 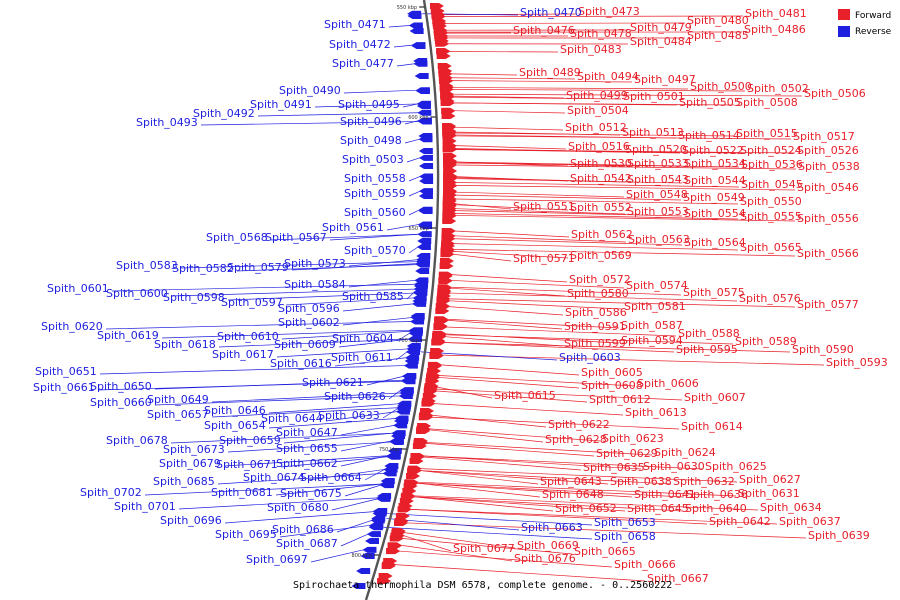 I want to click on reverse-gene-label: Spith_0675, so click(x=311, y=493).